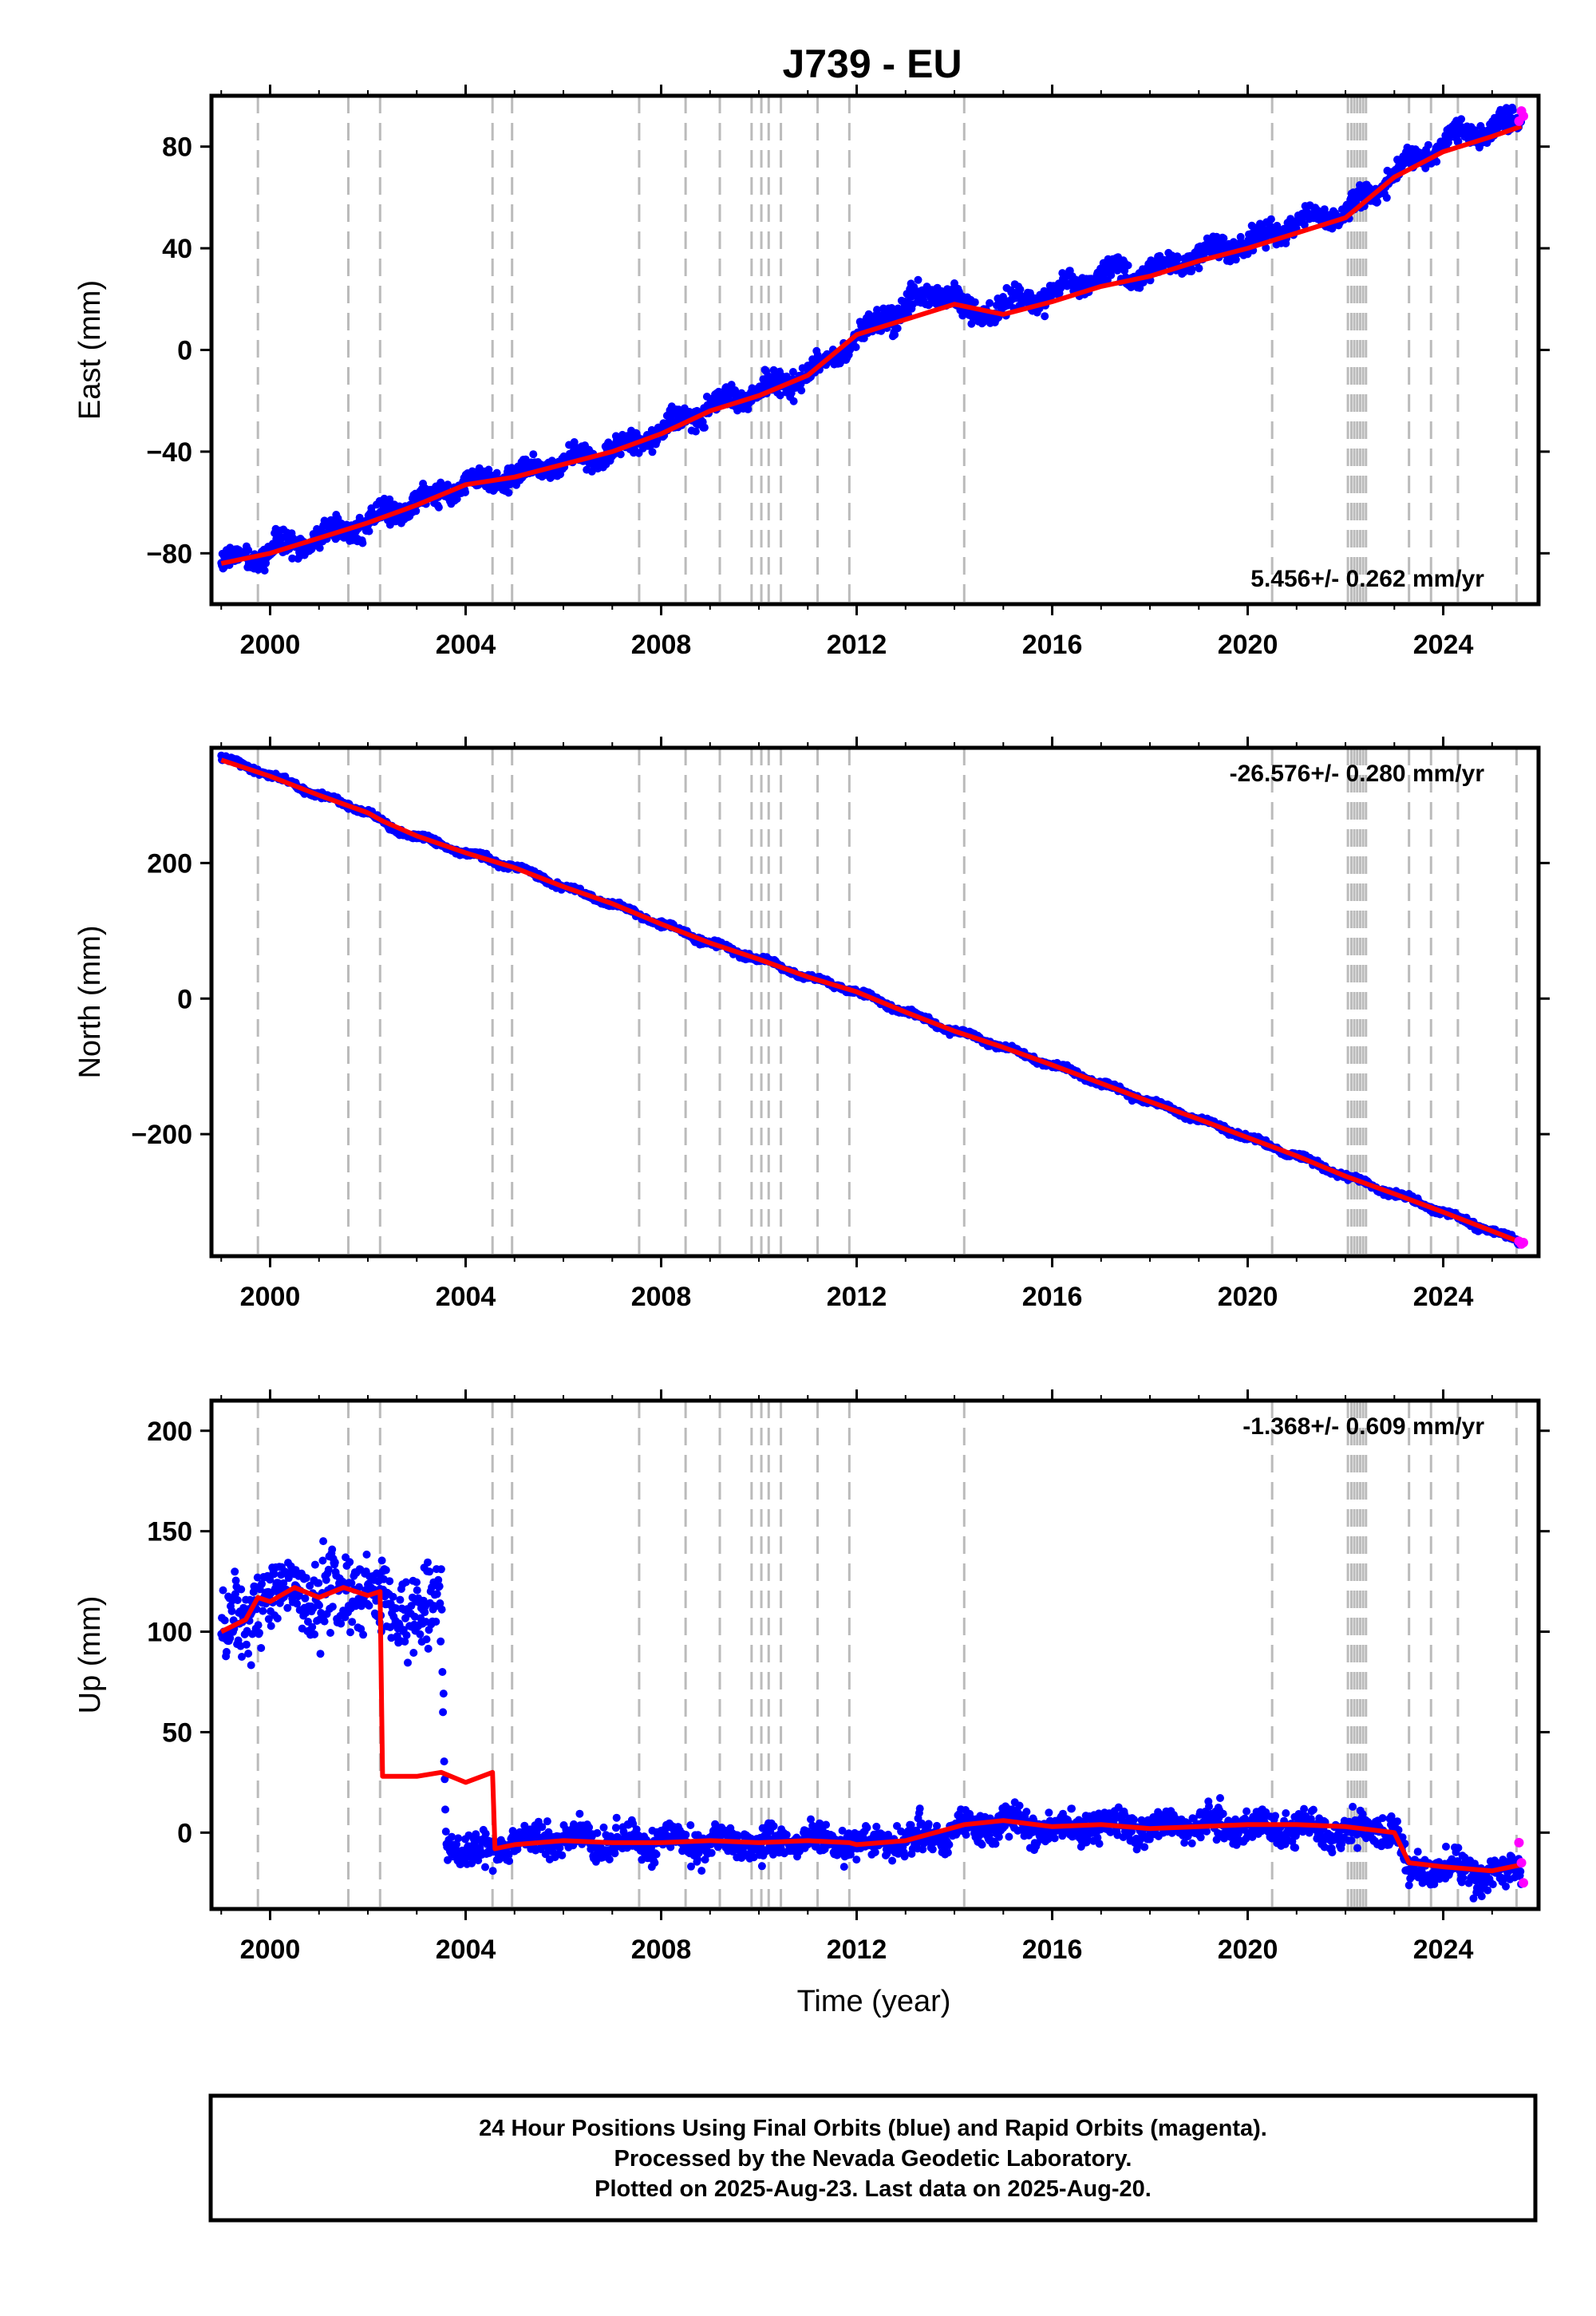 The height and width of the screenshot is (2316, 1596). What do you see at coordinates (872, 63) in the screenshot?
I see `chart-title: J739 - EU` at bounding box center [872, 63].